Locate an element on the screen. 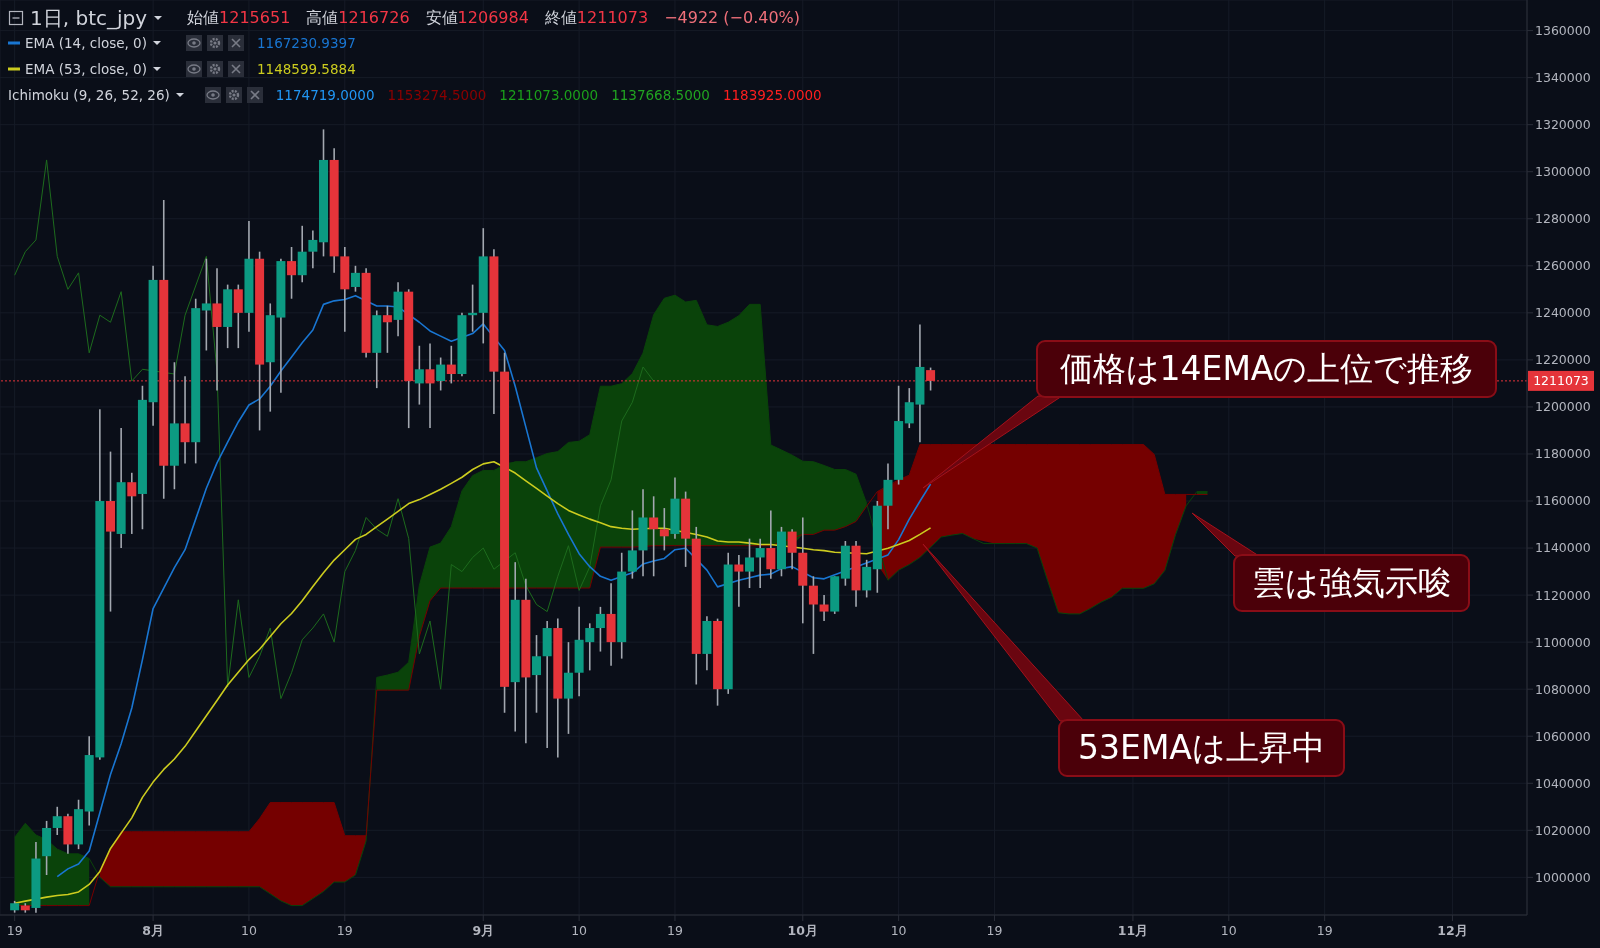  y-tick-label: 1280000 is located at coordinates (1563, 219).